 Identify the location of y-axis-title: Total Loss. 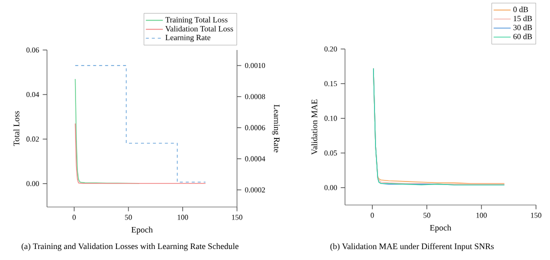
(16, 128).